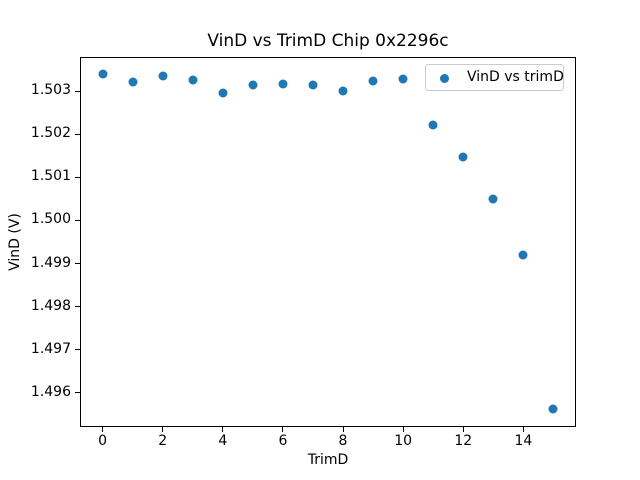  I want to click on x-tick-label: 8, so click(343, 441).